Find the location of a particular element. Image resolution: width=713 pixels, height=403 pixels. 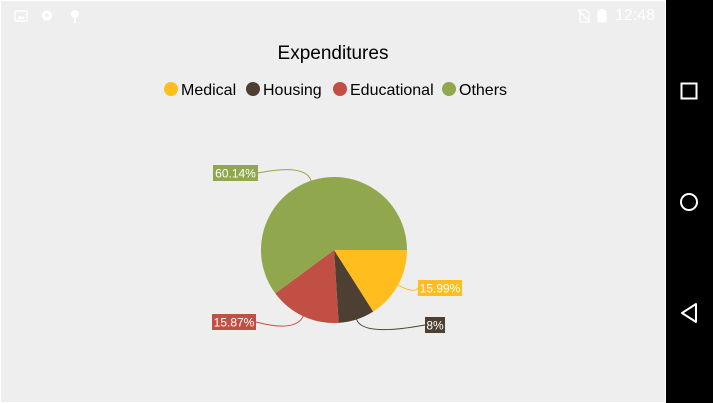

data-label-housing: 8% is located at coordinates (435, 326).